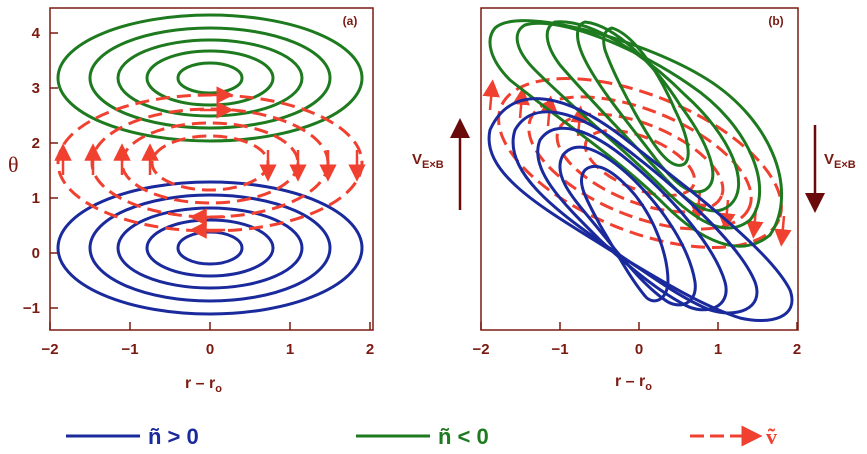 Image resolution: width=867 pixels, height=454 pixels. Describe the element at coordinates (480, 349) in the screenshot. I see `panel-b-xtick-0: −2` at that location.